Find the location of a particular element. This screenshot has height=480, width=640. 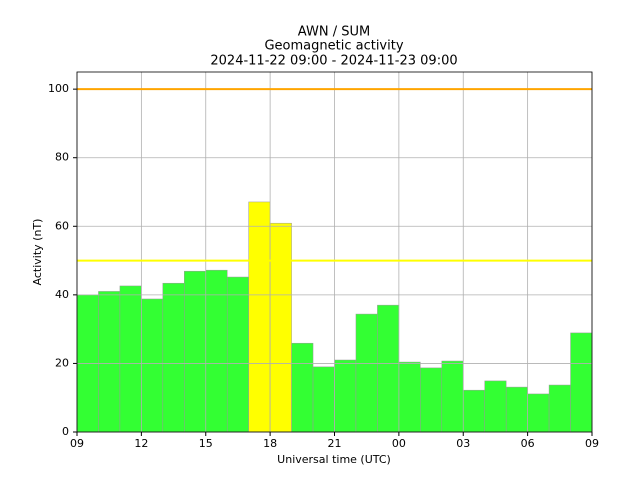

x-tick-label: 18 is located at coordinates (270, 443).